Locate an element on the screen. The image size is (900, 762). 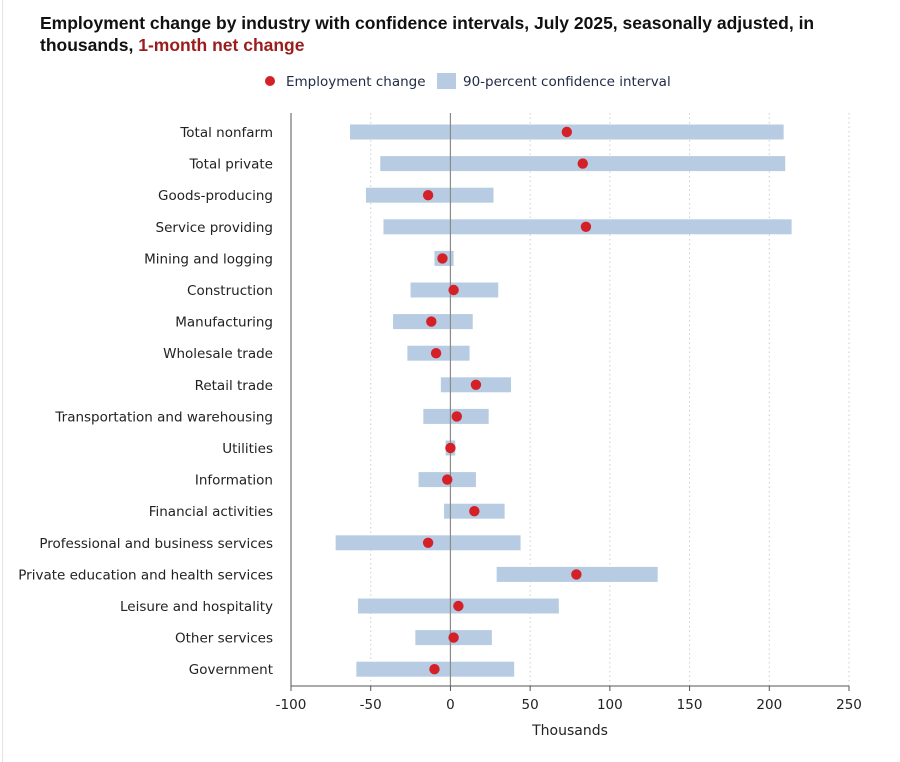
x-tick-label: 50 is located at coordinates (530, 705).